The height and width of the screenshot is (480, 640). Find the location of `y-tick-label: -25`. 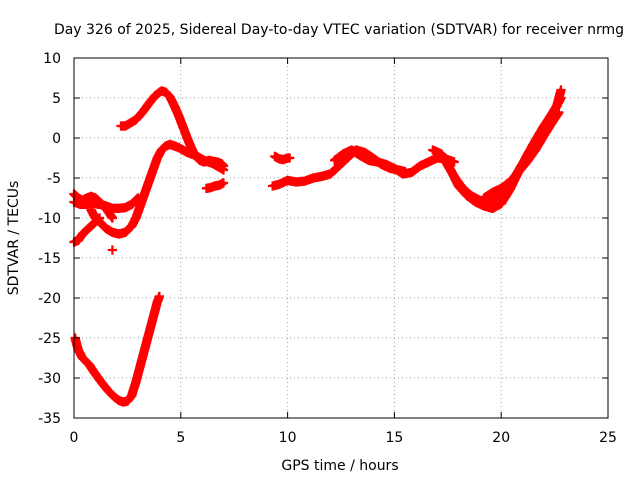

y-tick-label: -25 is located at coordinates (49, 339).